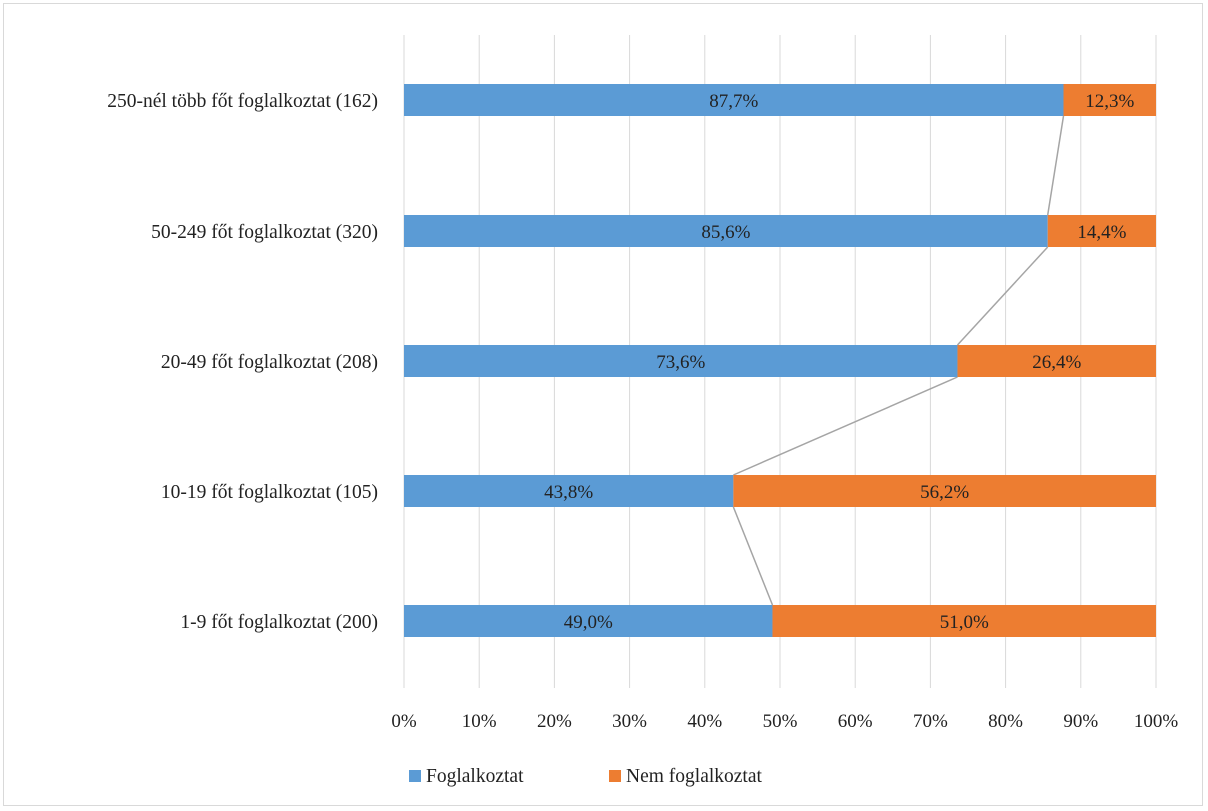  Describe the element at coordinates (242, 101) in the screenshot. I see `category-label: 250-nél több főt foglalkoztat (162)` at that location.